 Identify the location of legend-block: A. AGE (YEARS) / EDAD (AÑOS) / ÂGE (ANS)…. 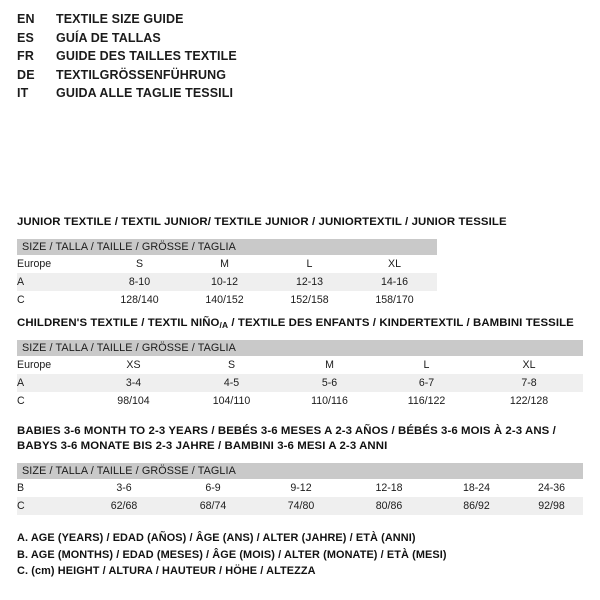
(232, 555).